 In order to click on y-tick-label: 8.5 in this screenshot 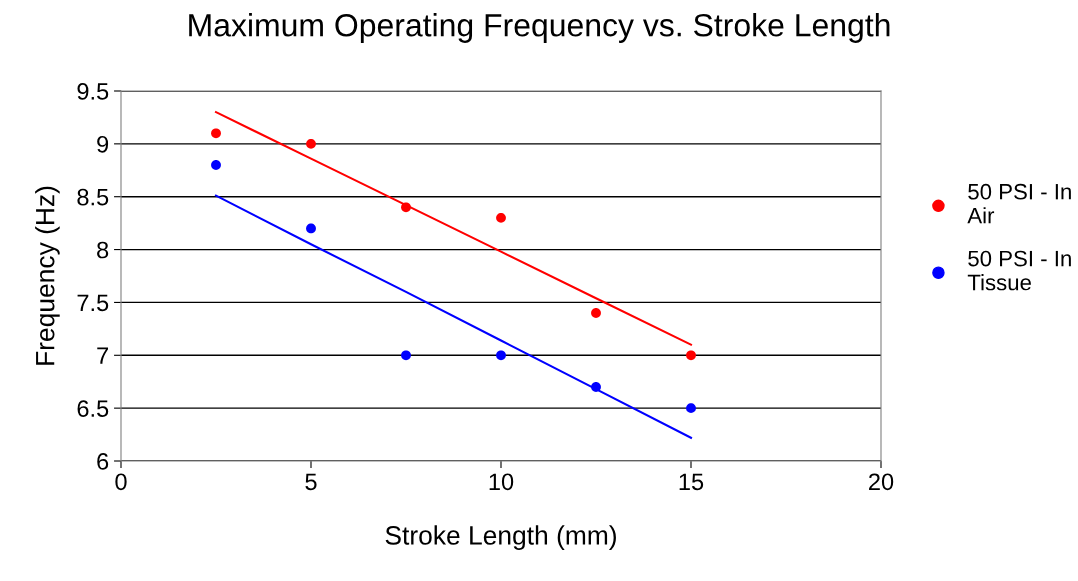, I will do `click(93, 197)`.